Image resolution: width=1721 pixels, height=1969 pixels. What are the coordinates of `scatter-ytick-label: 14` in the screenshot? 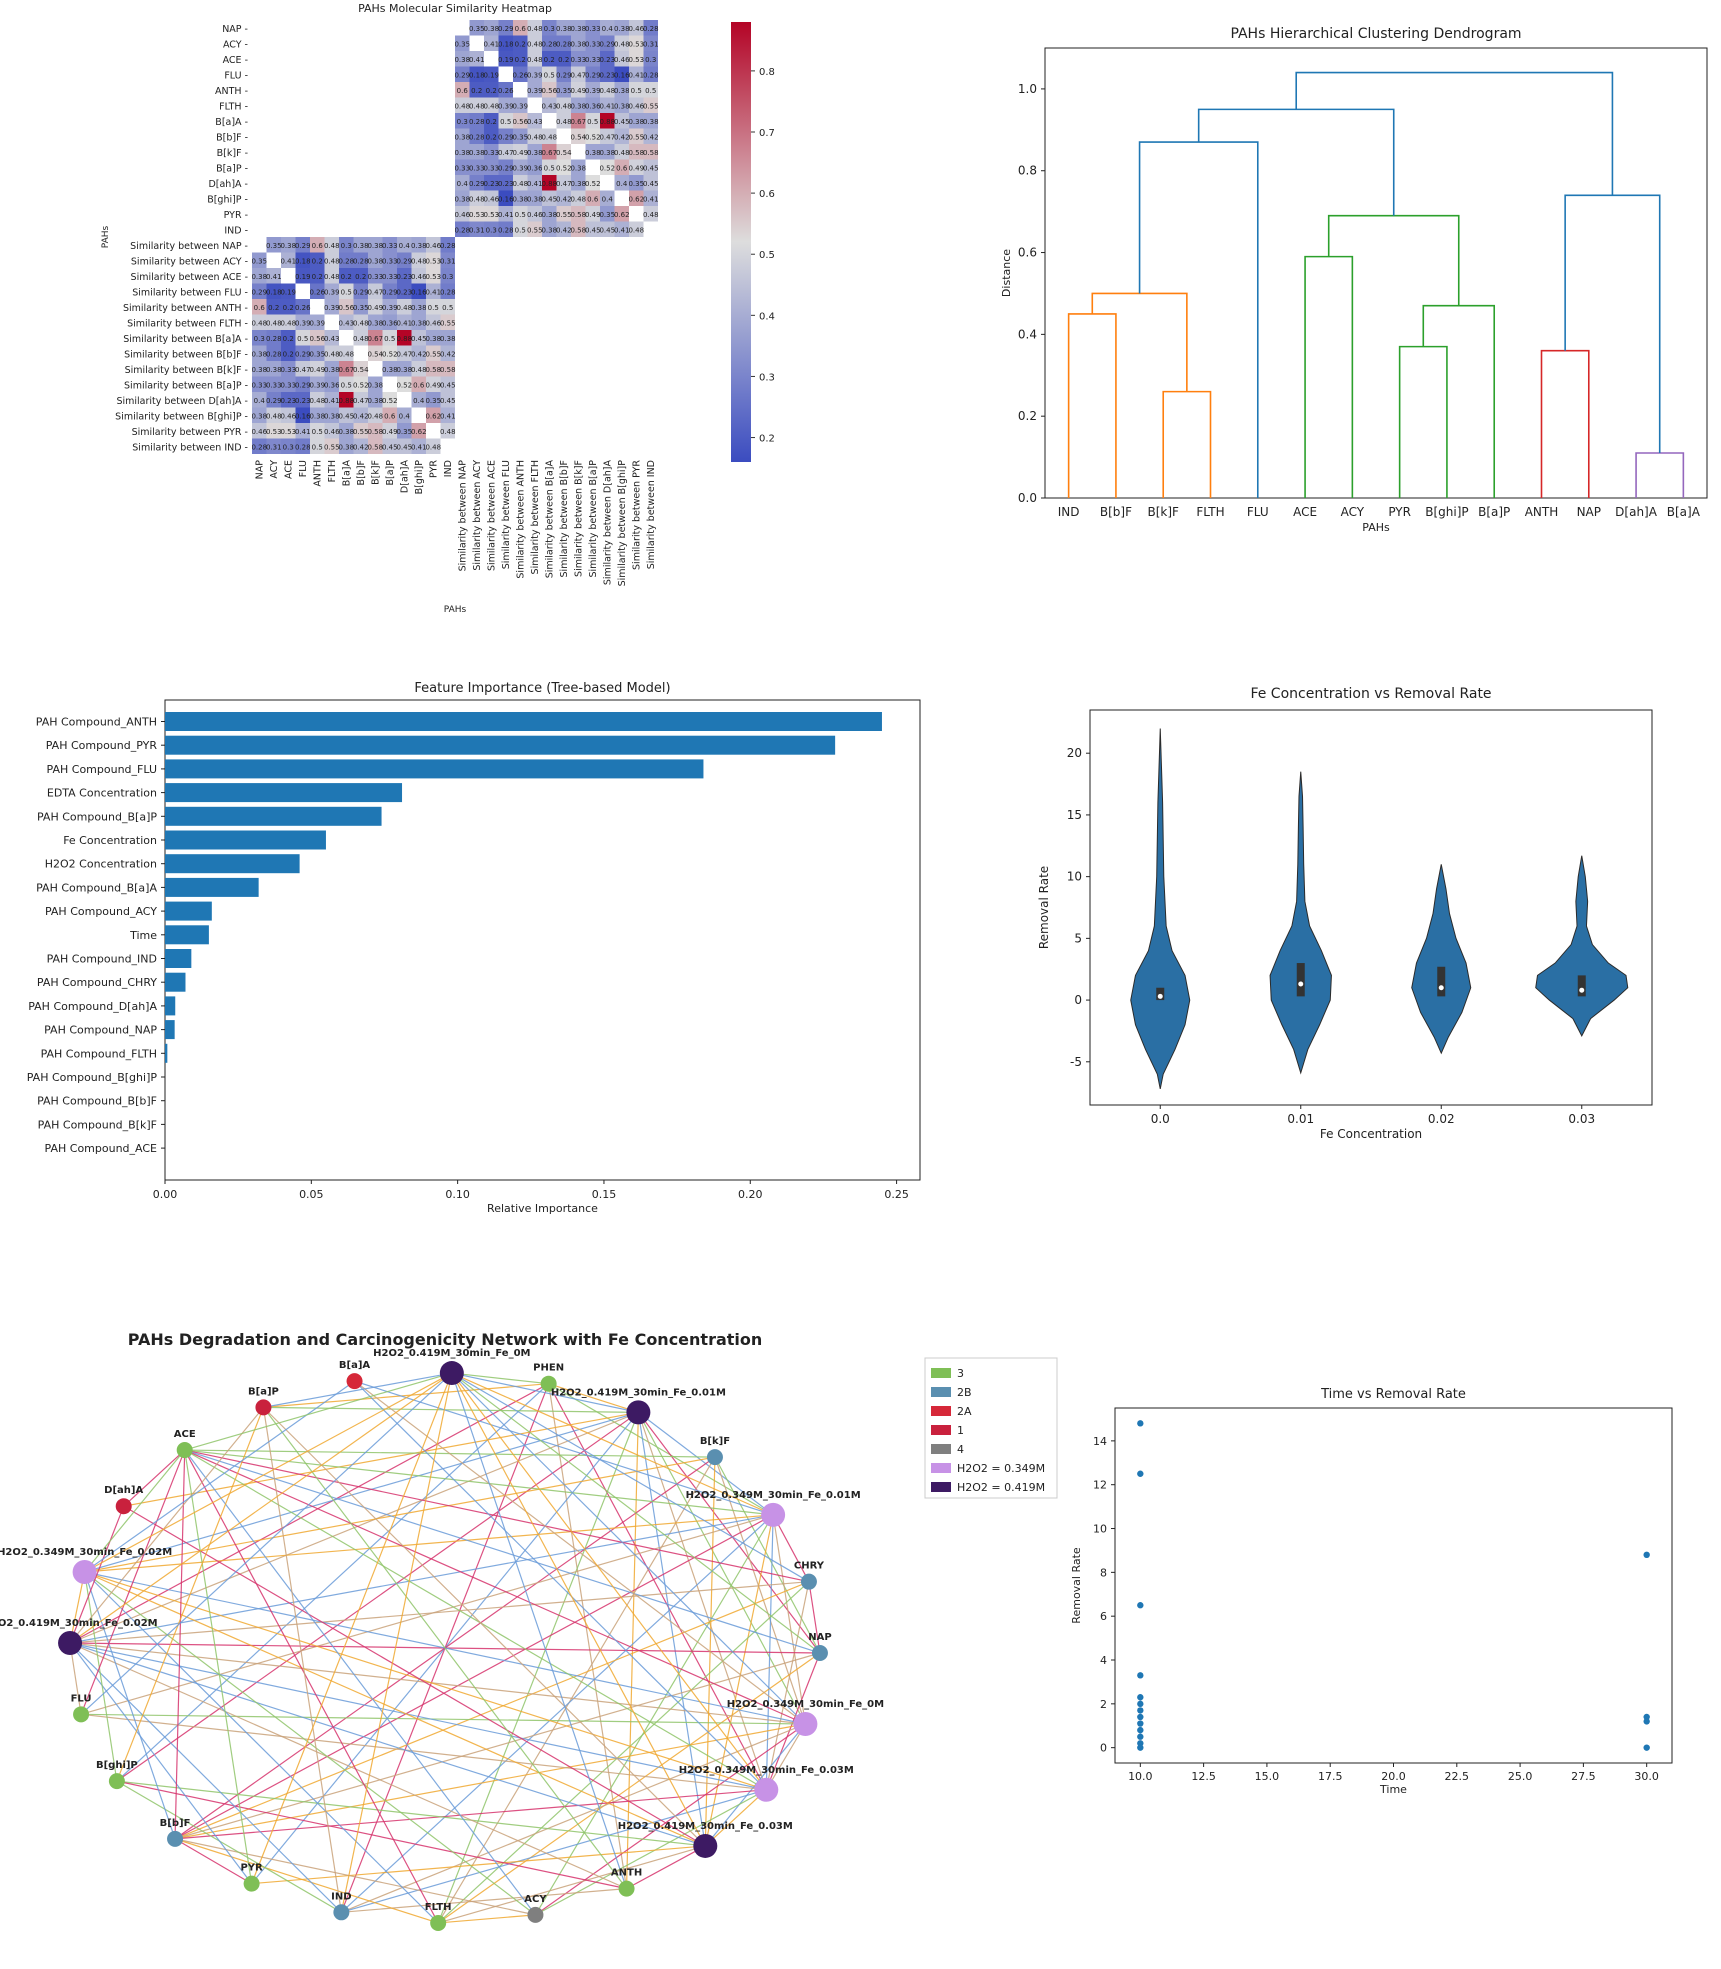 It's located at (1100, 1441).